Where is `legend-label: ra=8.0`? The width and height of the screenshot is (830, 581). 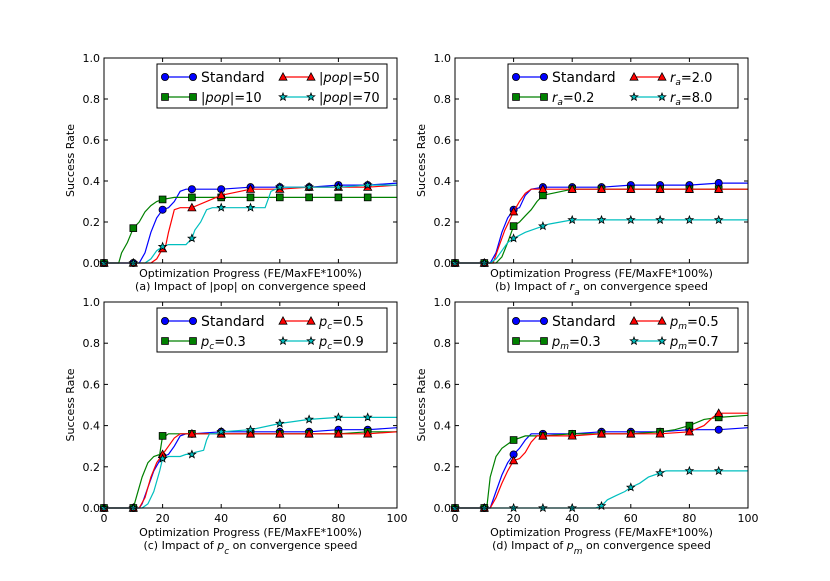
legend-label: ra=8.0 is located at coordinates (691, 99).